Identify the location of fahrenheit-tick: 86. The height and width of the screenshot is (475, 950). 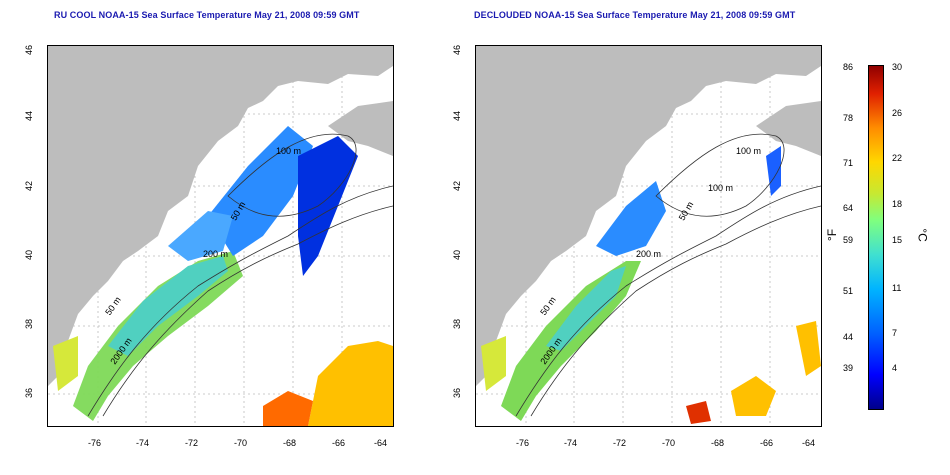
(848, 67).